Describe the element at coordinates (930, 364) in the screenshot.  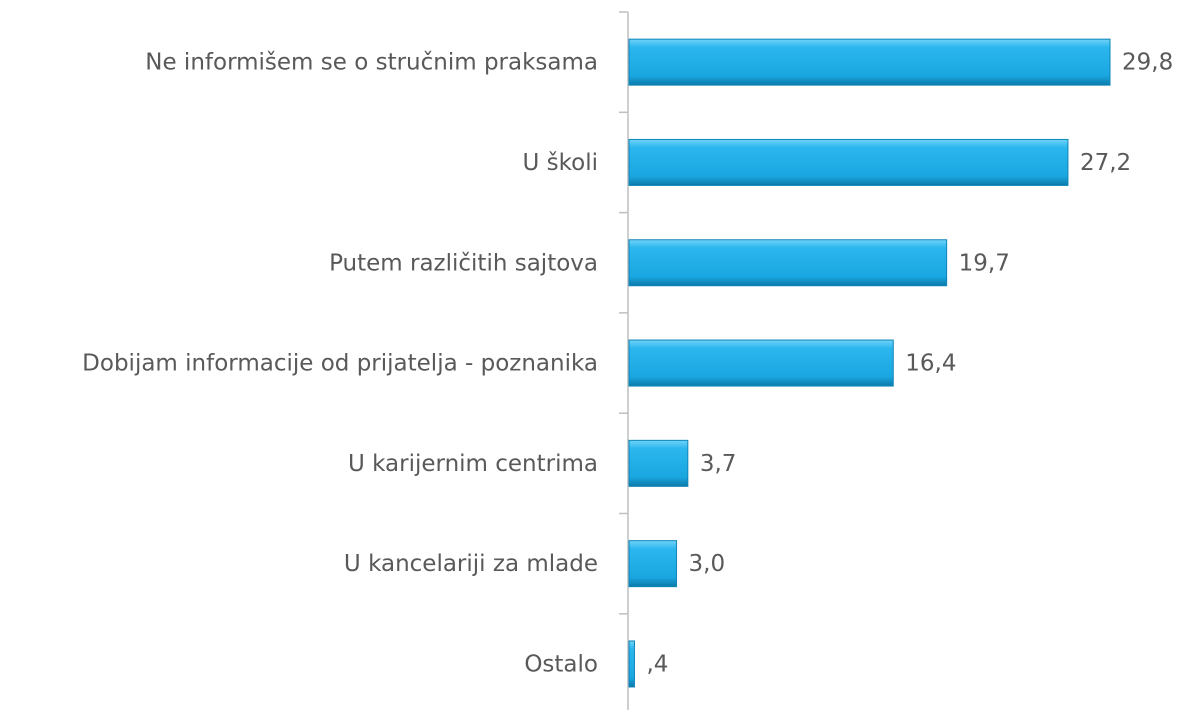
I see `value-label: 16,4` at that location.